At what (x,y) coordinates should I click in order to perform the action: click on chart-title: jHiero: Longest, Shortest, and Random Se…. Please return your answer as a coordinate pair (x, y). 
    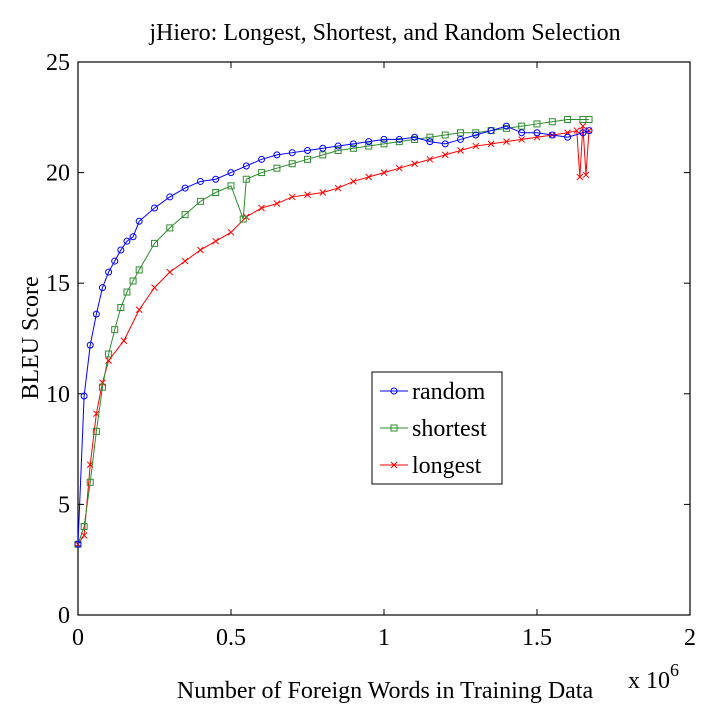
    Looking at the image, I should click on (384, 33).